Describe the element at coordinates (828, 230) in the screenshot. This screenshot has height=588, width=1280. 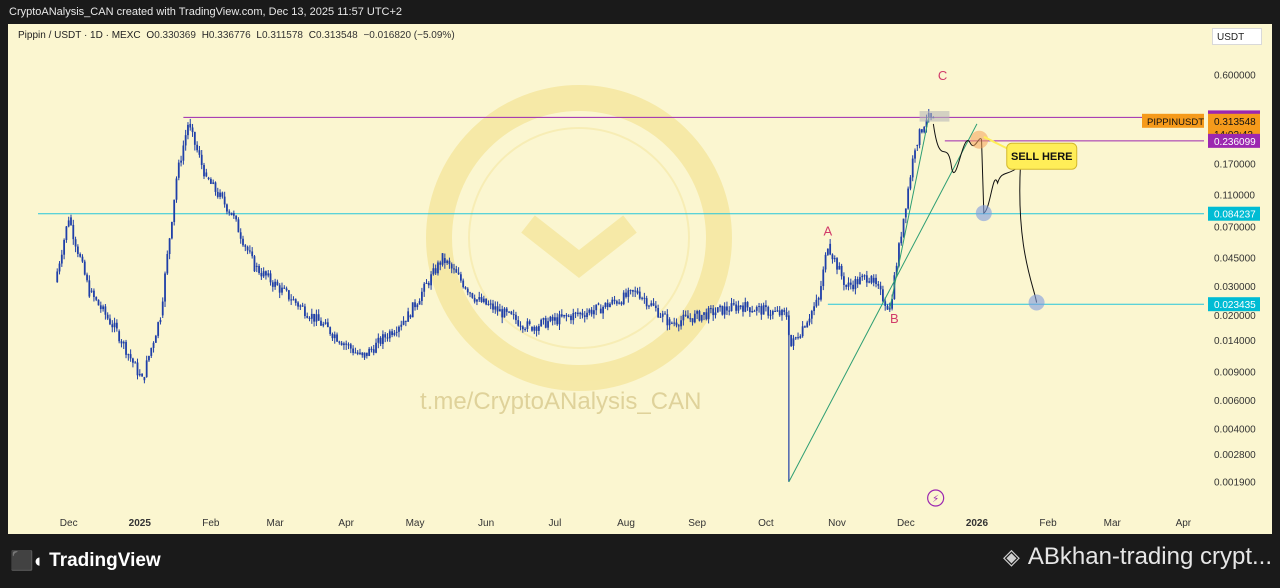
I see `wave-a-label: A` at that location.